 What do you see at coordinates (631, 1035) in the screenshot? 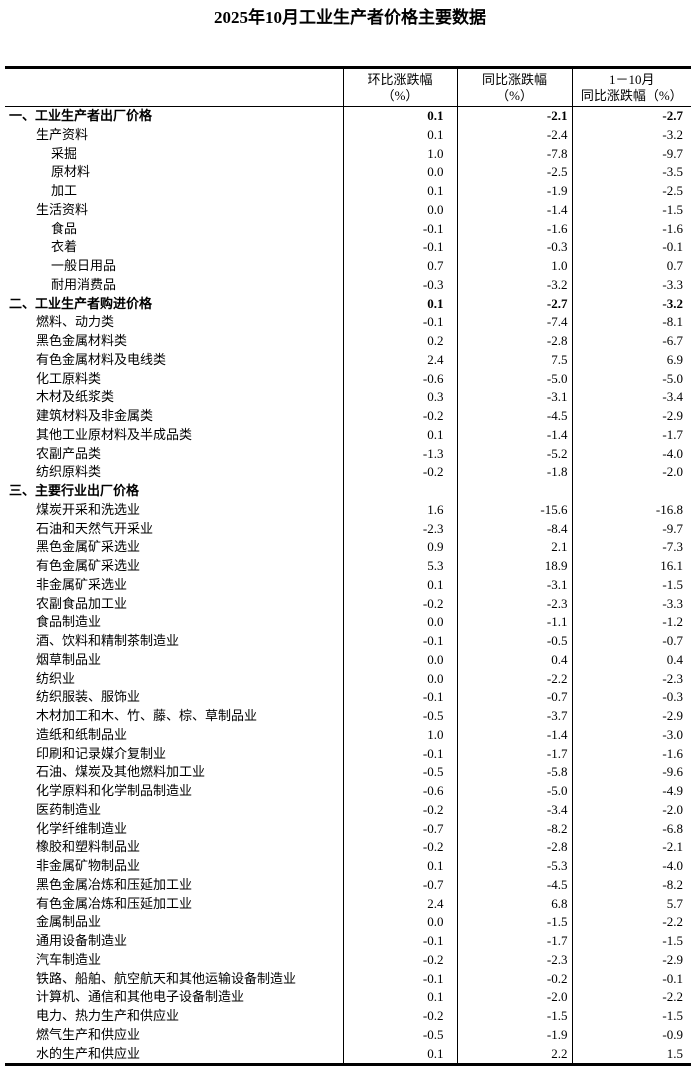
I see `row-ytd-value: -0.9` at bounding box center [631, 1035].